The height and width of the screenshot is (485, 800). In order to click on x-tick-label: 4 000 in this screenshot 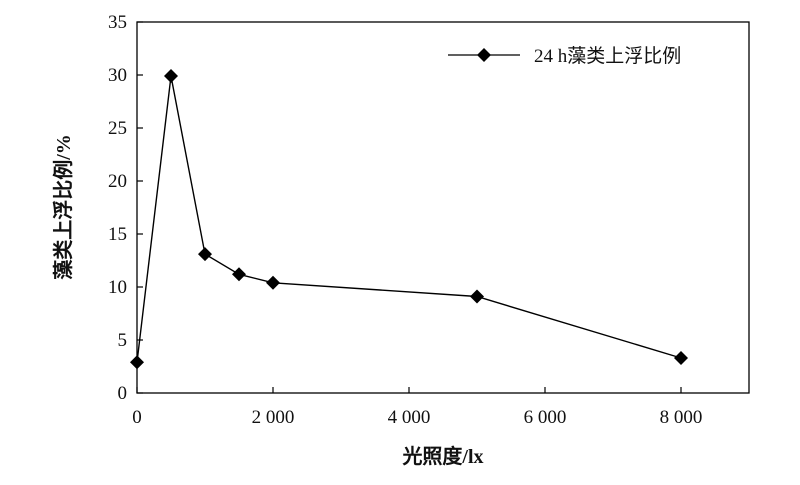, I will do `click(409, 417)`.